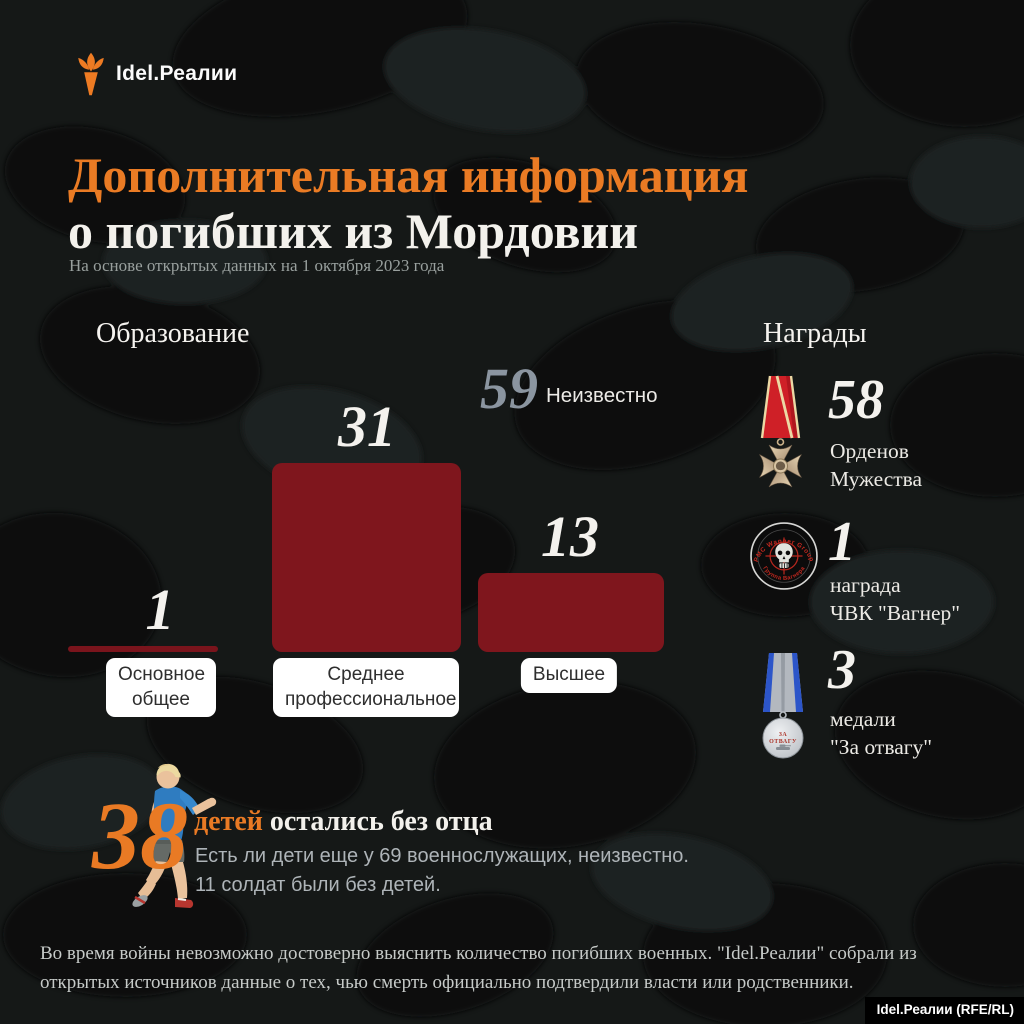 Image resolution: width=1024 pixels, height=1024 pixels. I want to click on bar-value-basic: 1, so click(160, 609).